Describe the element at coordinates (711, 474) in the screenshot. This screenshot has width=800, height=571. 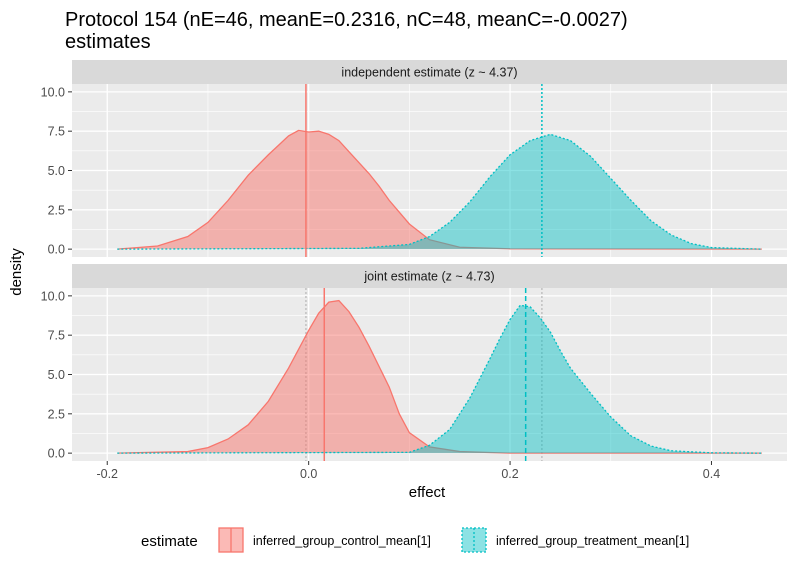
I see `x-tick-label: 0.4` at that location.